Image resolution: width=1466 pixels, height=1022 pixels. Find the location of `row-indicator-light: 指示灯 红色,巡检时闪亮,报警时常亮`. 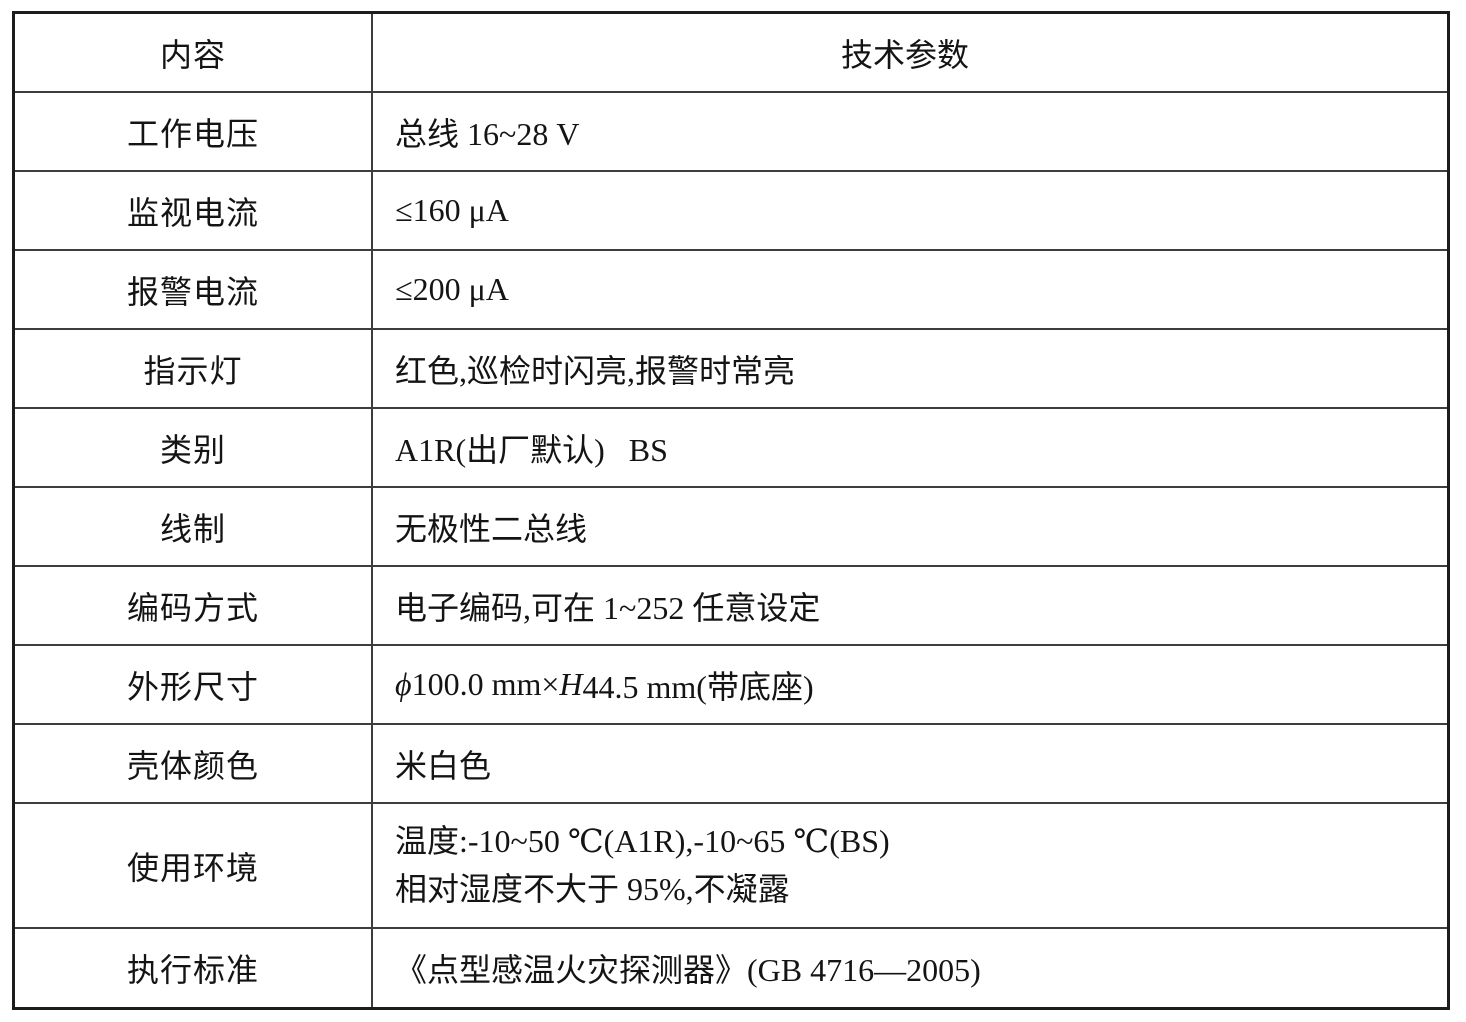

row-indicator-light: 指示灯 红色,巡检时闪亮,报警时常亮 is located at coordinates (731, 369).